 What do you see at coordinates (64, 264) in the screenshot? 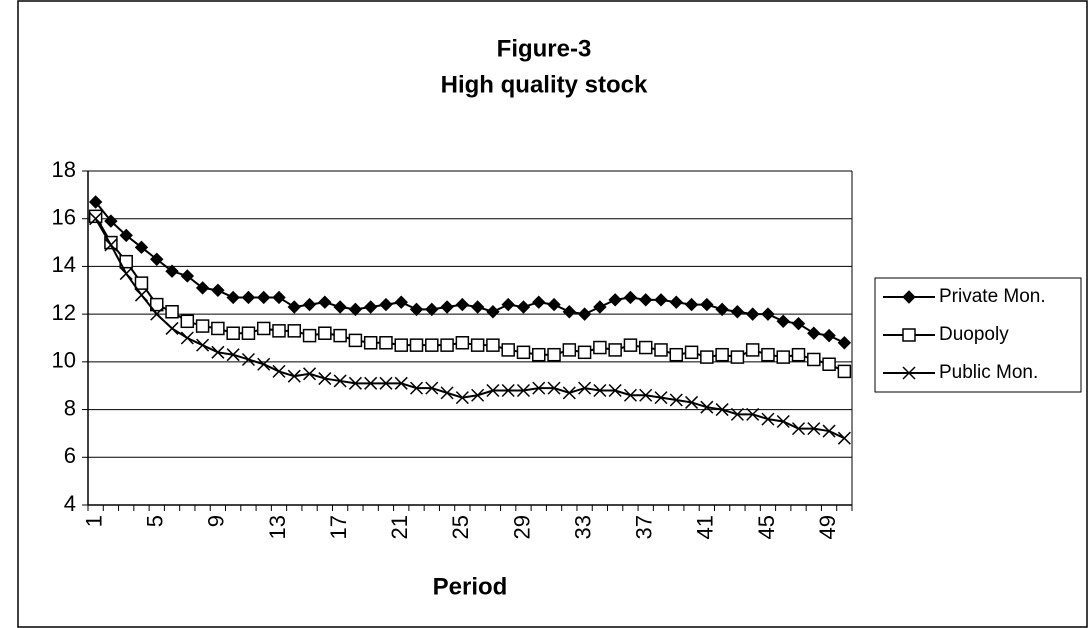
I see `y-tick-label: 14` at bounding box center [64, 264].